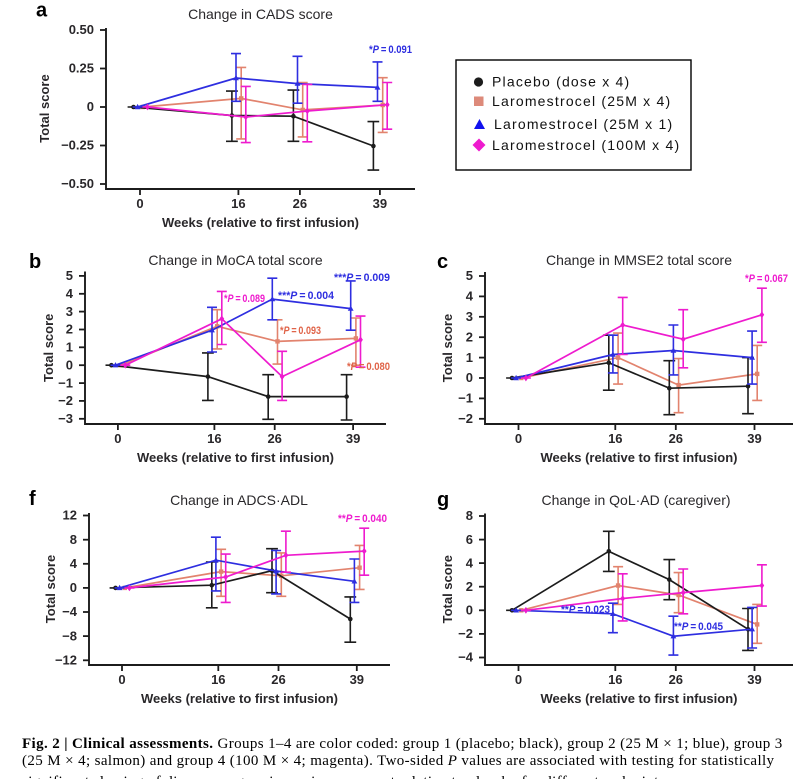 The height and width of the screenshot is (779, 800). Describe the element at coordinates (581, 101) in the screenshot. I see `svg-text: Laromestrocel (25M x 4)` at that location.